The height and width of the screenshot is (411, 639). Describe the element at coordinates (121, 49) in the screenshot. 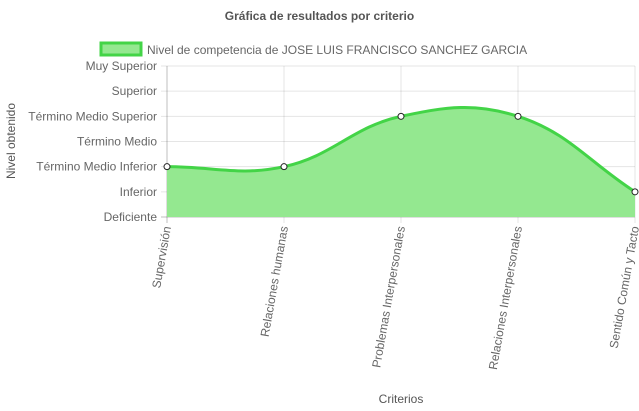

I see `legend-swatch` at that location.